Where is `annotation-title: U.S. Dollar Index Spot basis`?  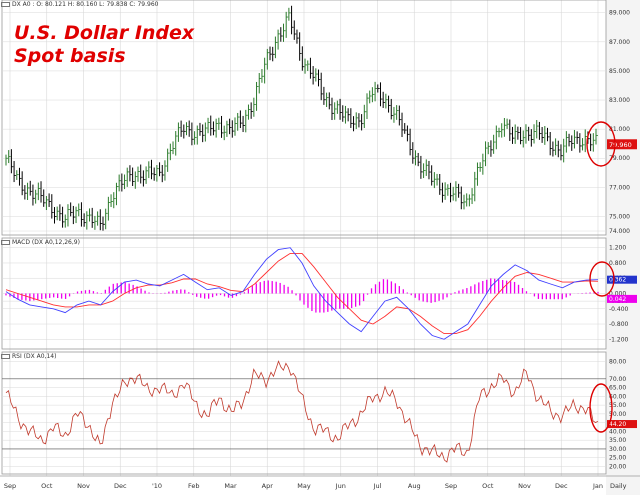 annotation-title: U.S. Dollar Index Spot basis is located at coordinates (104, 45).